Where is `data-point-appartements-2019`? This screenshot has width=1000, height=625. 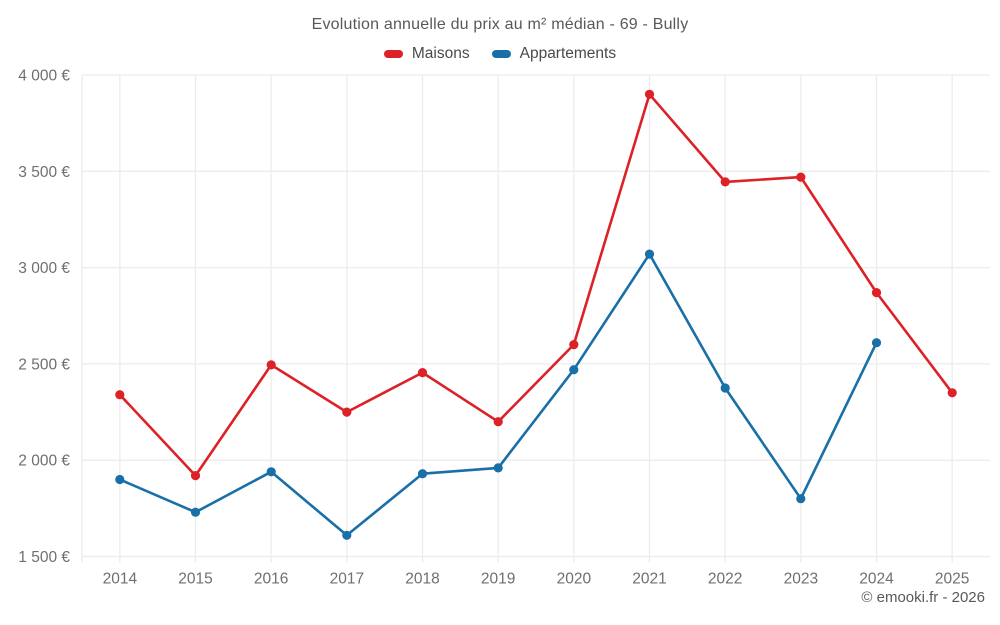
data-point-appartements-2019 is located at coordinates (498, 468).